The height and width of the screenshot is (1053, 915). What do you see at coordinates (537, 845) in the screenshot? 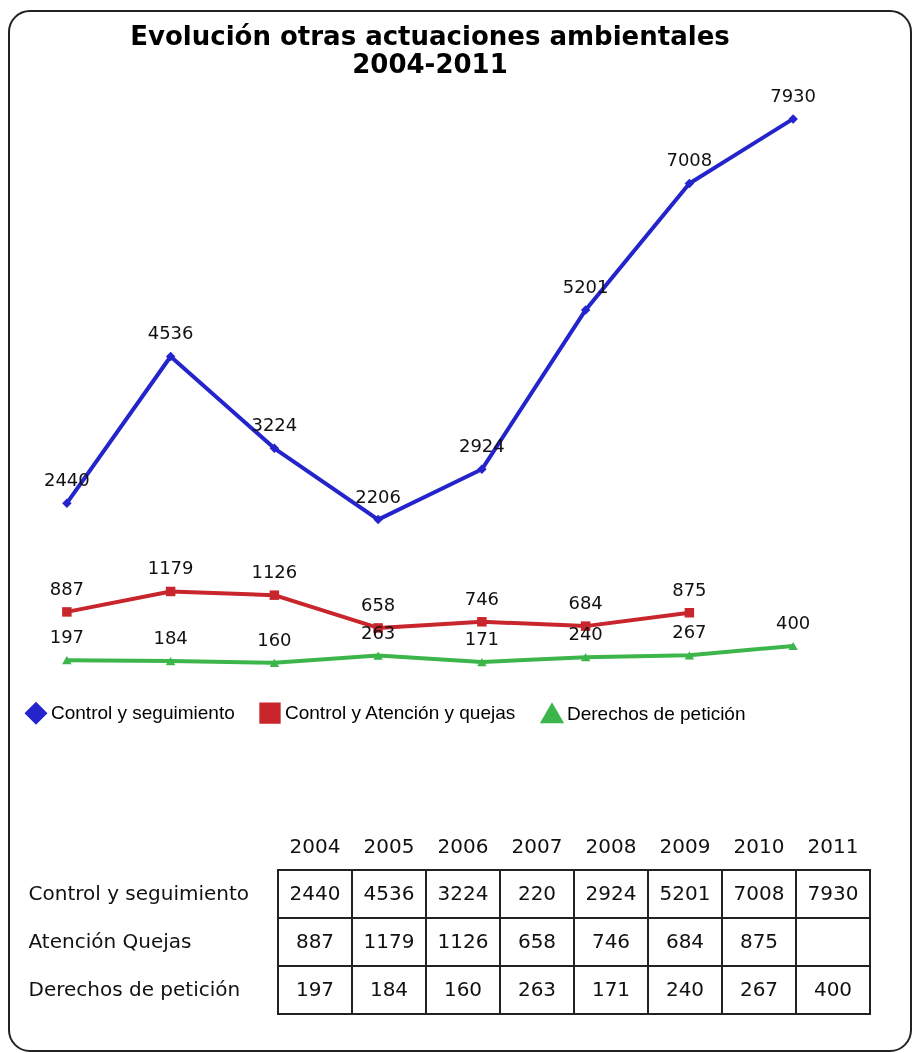
I see `x-tick-label: 2007` at bounding box center [537, 845].